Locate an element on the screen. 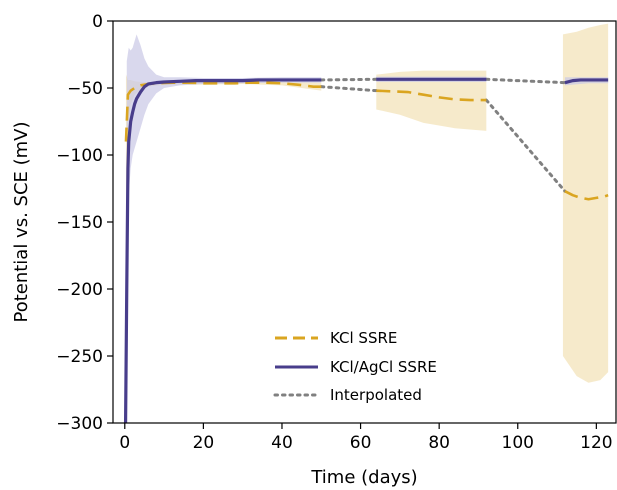  y-tick-label: −50 is located at coordinates (85, 89).